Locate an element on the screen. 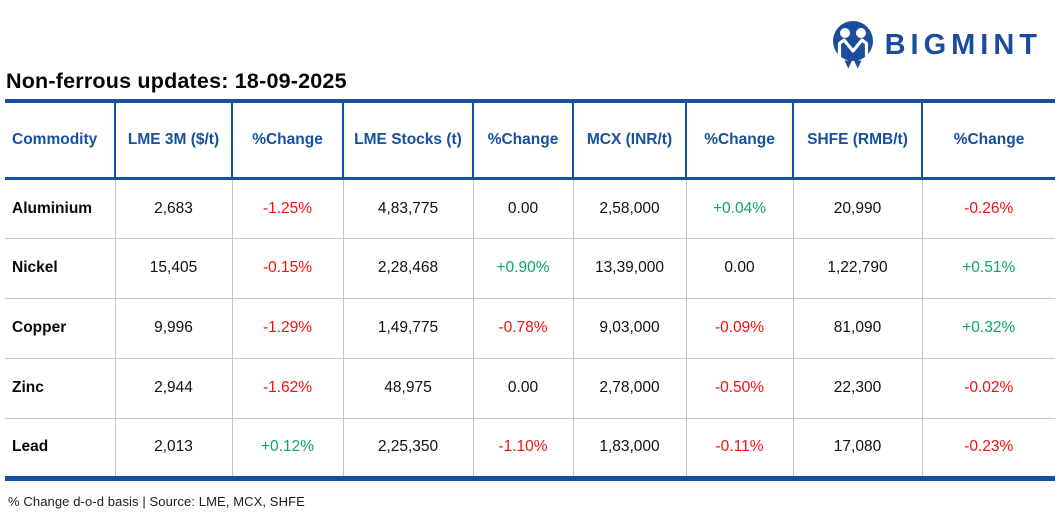  shfe-price-cell: 22,300 is located at coordinates (857, 387).